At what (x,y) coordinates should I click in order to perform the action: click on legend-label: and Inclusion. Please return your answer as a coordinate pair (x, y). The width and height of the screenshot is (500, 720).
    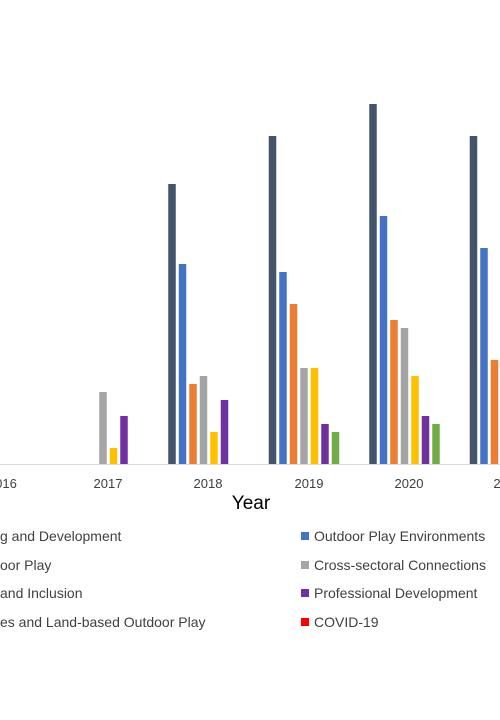
    Looking at the image, I should click on (41, 593).